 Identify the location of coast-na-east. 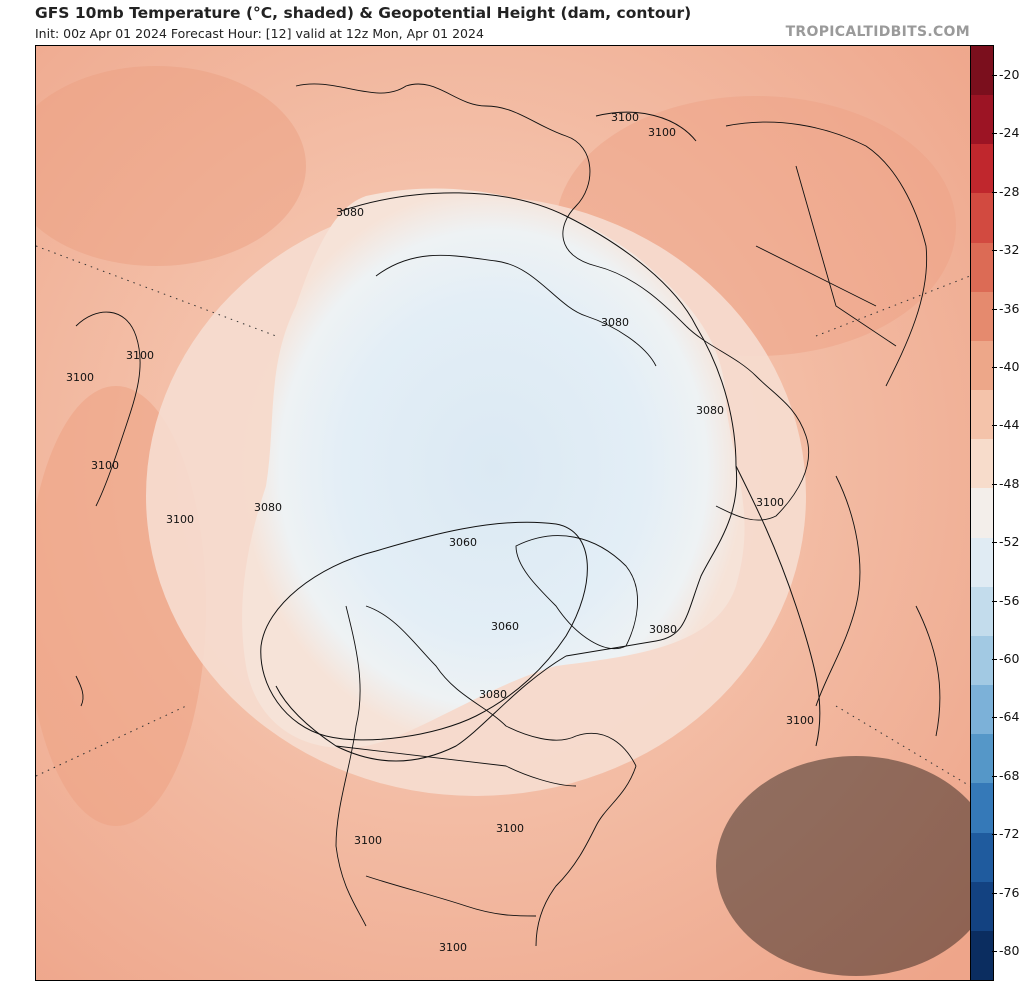
(586, 856).